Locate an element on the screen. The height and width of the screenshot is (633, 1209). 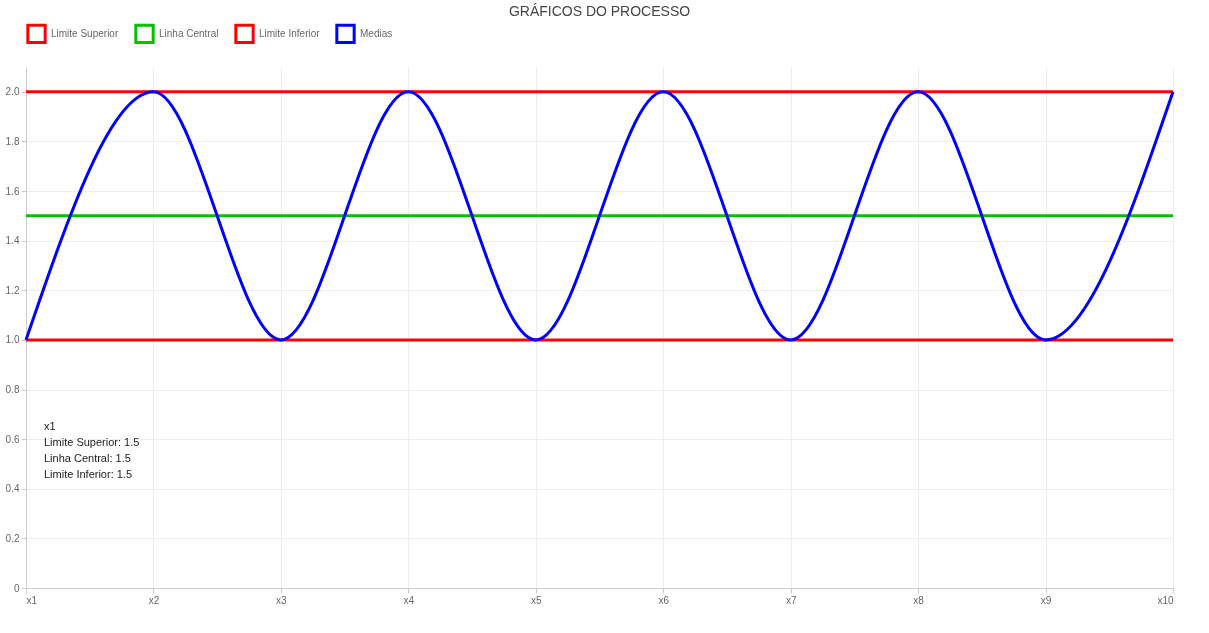
x-tick-label: x8 is located at coordinates (919, 600).